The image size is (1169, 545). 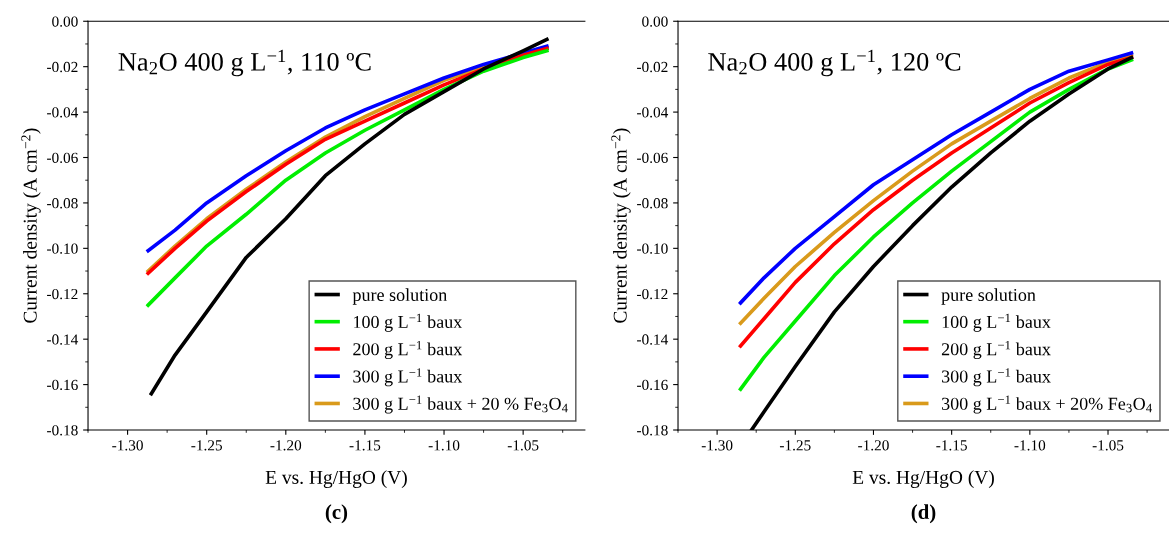 I want to click on text: Na$_{2}$O 400 g L$^{−1}$, 110 ºC, so click(x=244, y=63).